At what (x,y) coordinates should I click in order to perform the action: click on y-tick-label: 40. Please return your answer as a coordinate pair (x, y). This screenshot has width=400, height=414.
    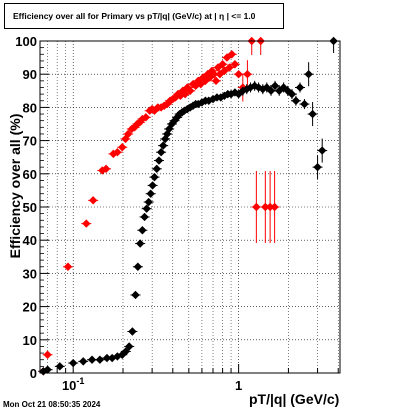
    Looking at the image, I should click on (30, 240).